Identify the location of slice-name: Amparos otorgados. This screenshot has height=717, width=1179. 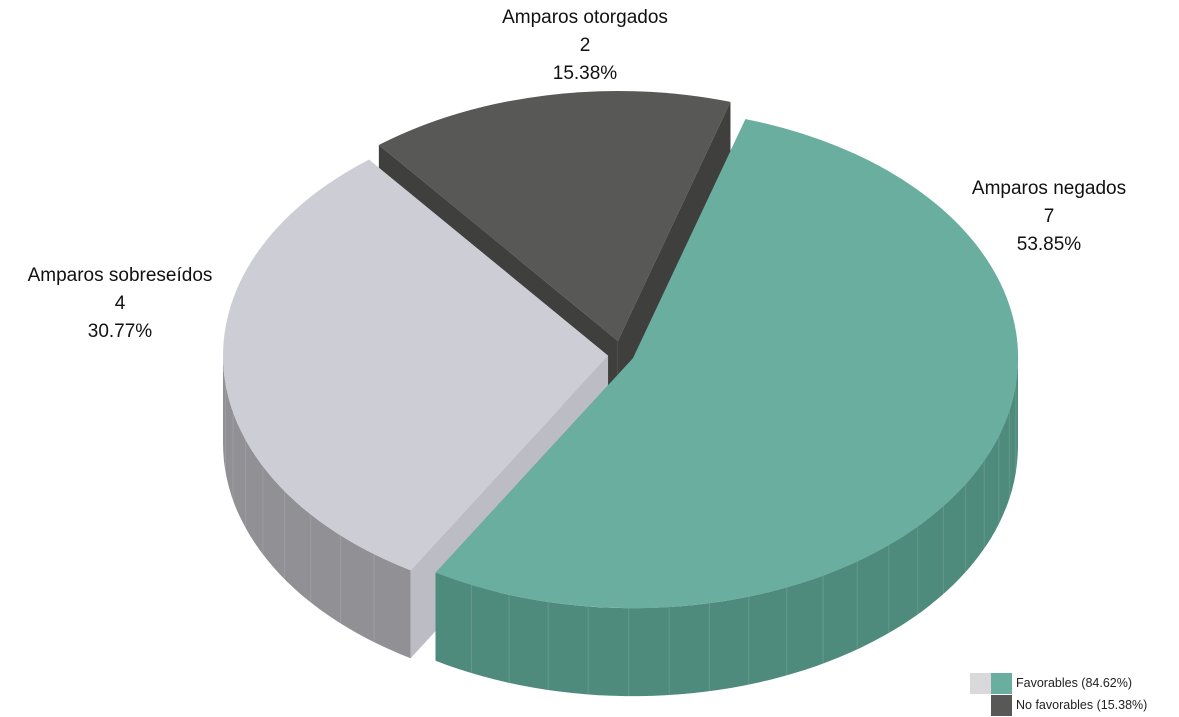
(585, 17).